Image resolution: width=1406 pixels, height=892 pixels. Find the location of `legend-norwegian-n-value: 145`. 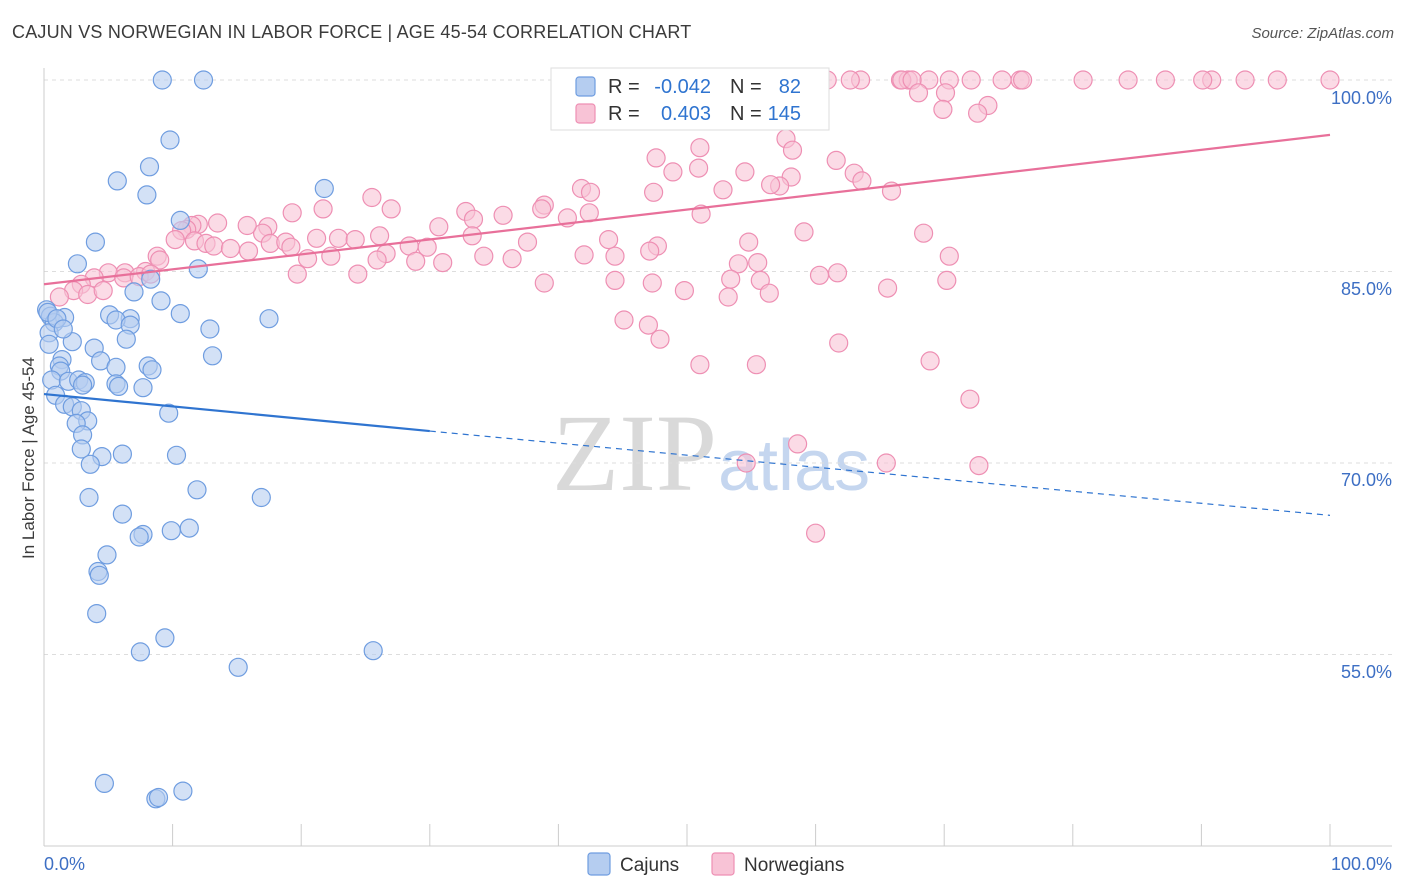

legend-norwegian-n-value: 145 is located at coordinates (784, 114).